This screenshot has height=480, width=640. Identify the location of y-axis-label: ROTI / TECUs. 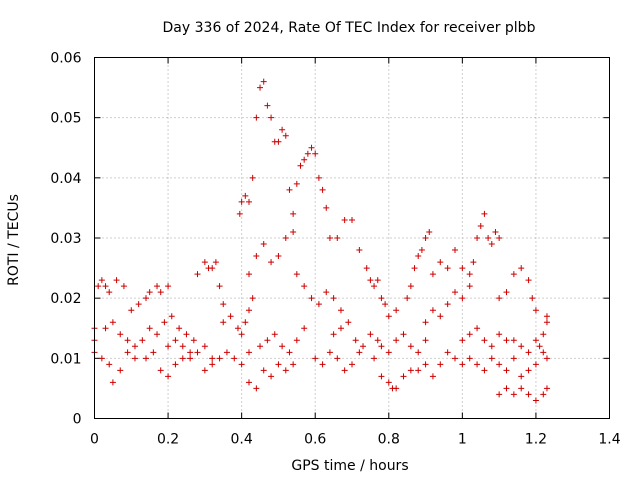
(14, 240).